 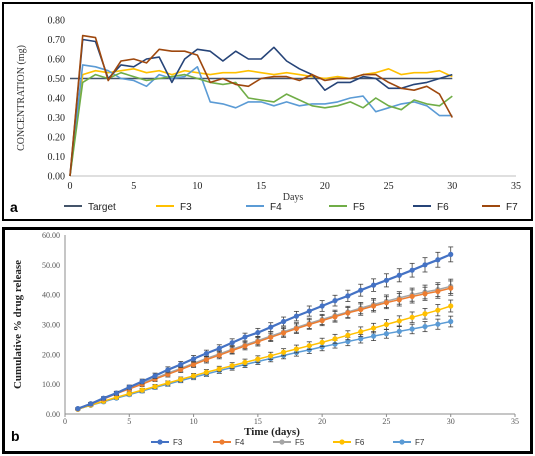 What do you see at coordinates (57, 21) in the screenshot?
I see `y-tick-label-a: 0.80` at bounding box center [57, 21].